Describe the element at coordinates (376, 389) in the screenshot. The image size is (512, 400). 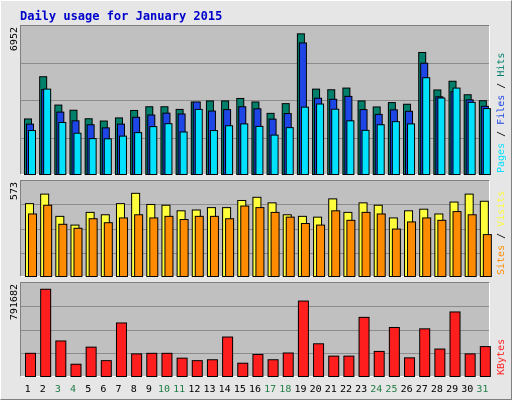
I see `x-tick-label-24: 24` at that location.